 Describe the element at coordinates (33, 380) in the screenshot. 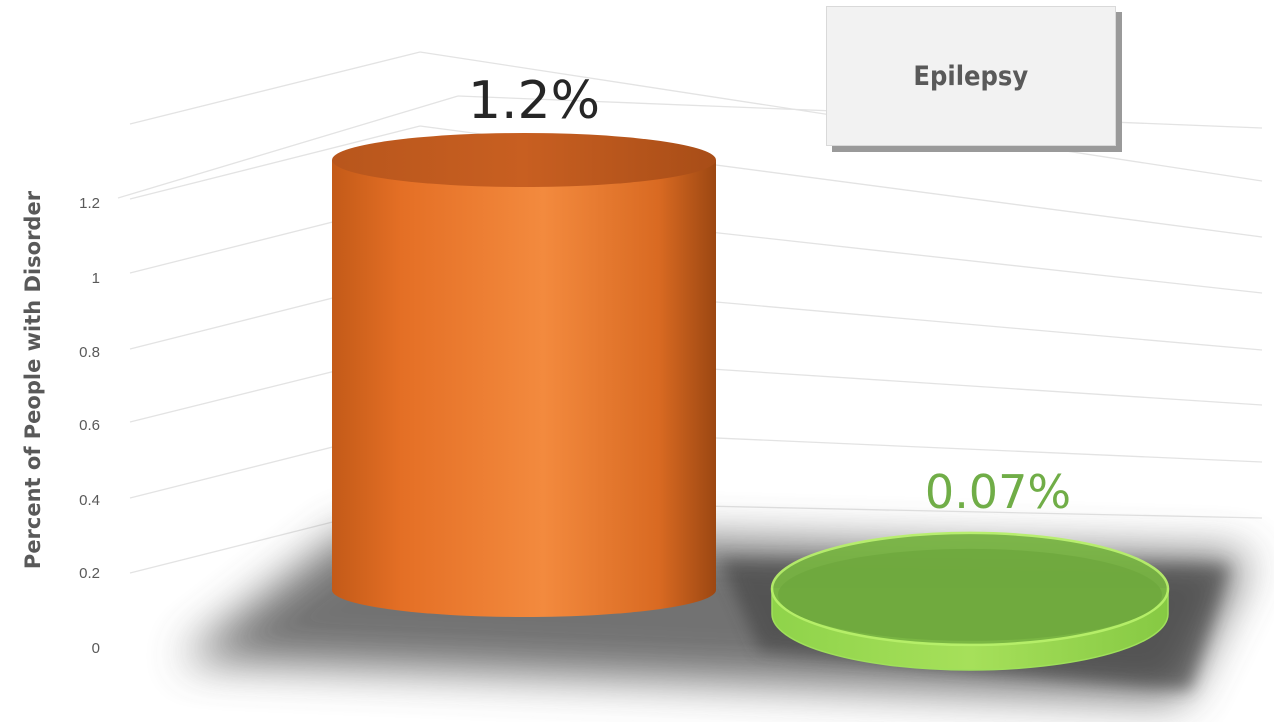

I see `y-axis-label: Percent of People with Disorder` at that location.